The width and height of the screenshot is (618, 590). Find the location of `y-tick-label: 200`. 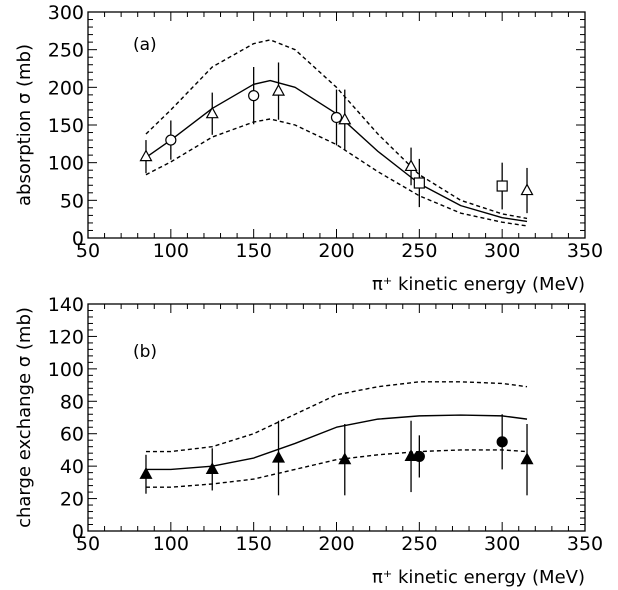

y-tick-label: 200 is located at coordinates (66, 88).